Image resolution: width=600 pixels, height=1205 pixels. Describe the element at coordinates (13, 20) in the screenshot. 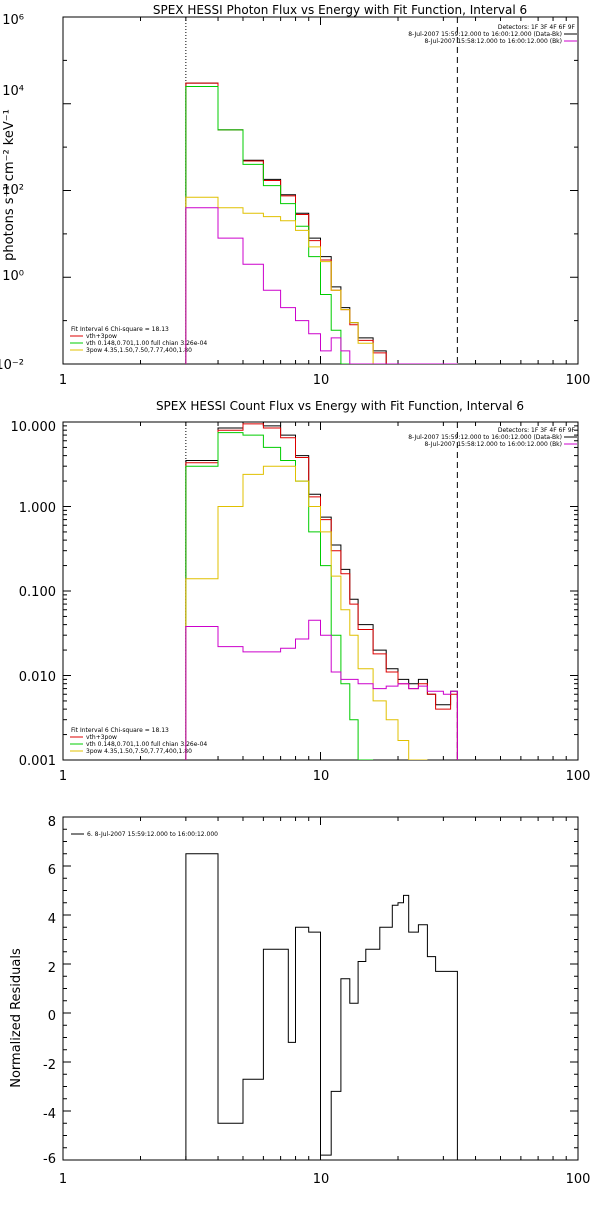

I see `y-tick-label-1e6: 10⁶` at that location.